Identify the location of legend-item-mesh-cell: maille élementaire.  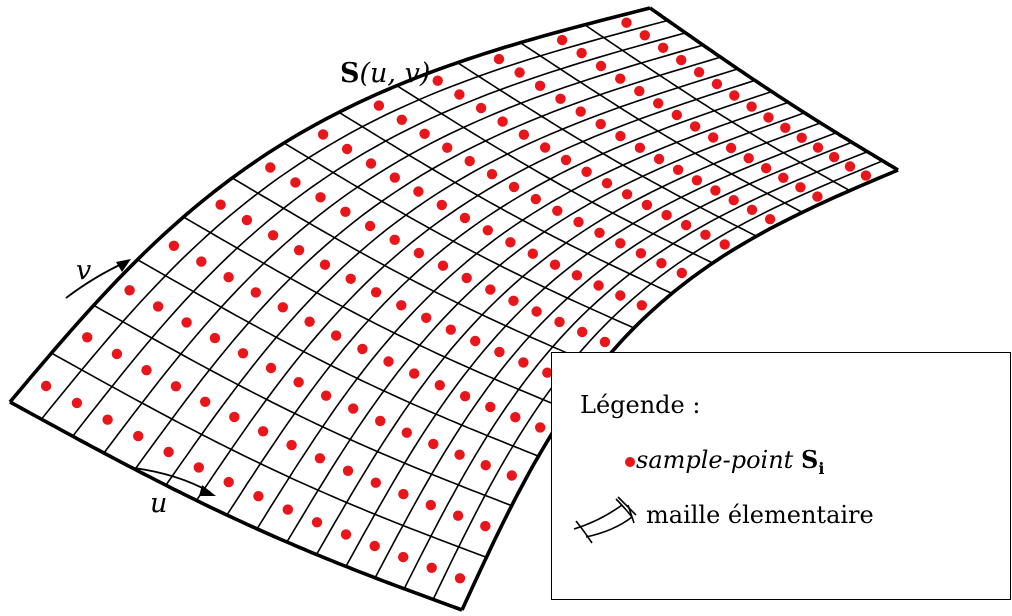
(760, 515).